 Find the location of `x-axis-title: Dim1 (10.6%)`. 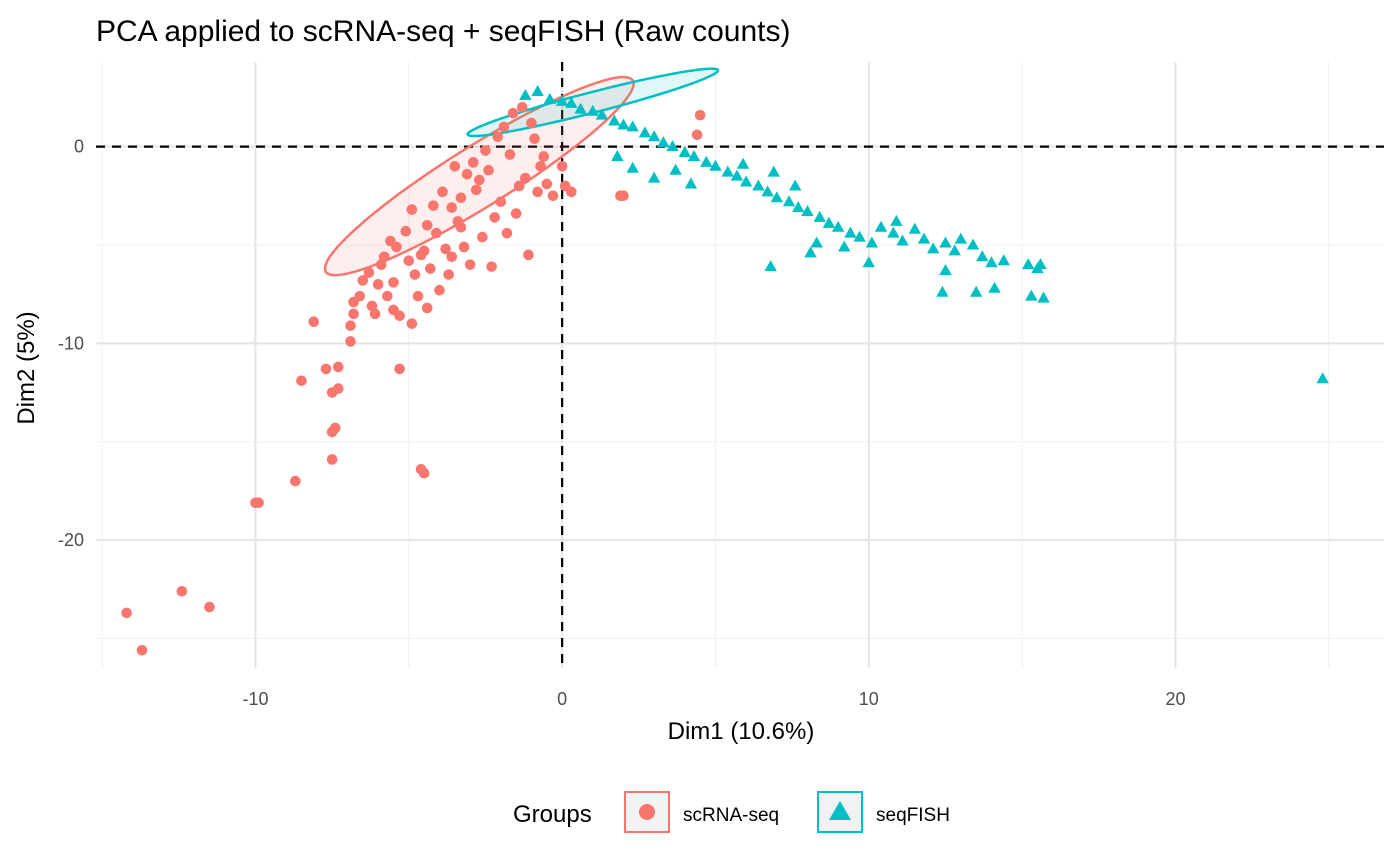

x-axis-title: Dim1 (10.6%) is located at coordinates (741, 731).